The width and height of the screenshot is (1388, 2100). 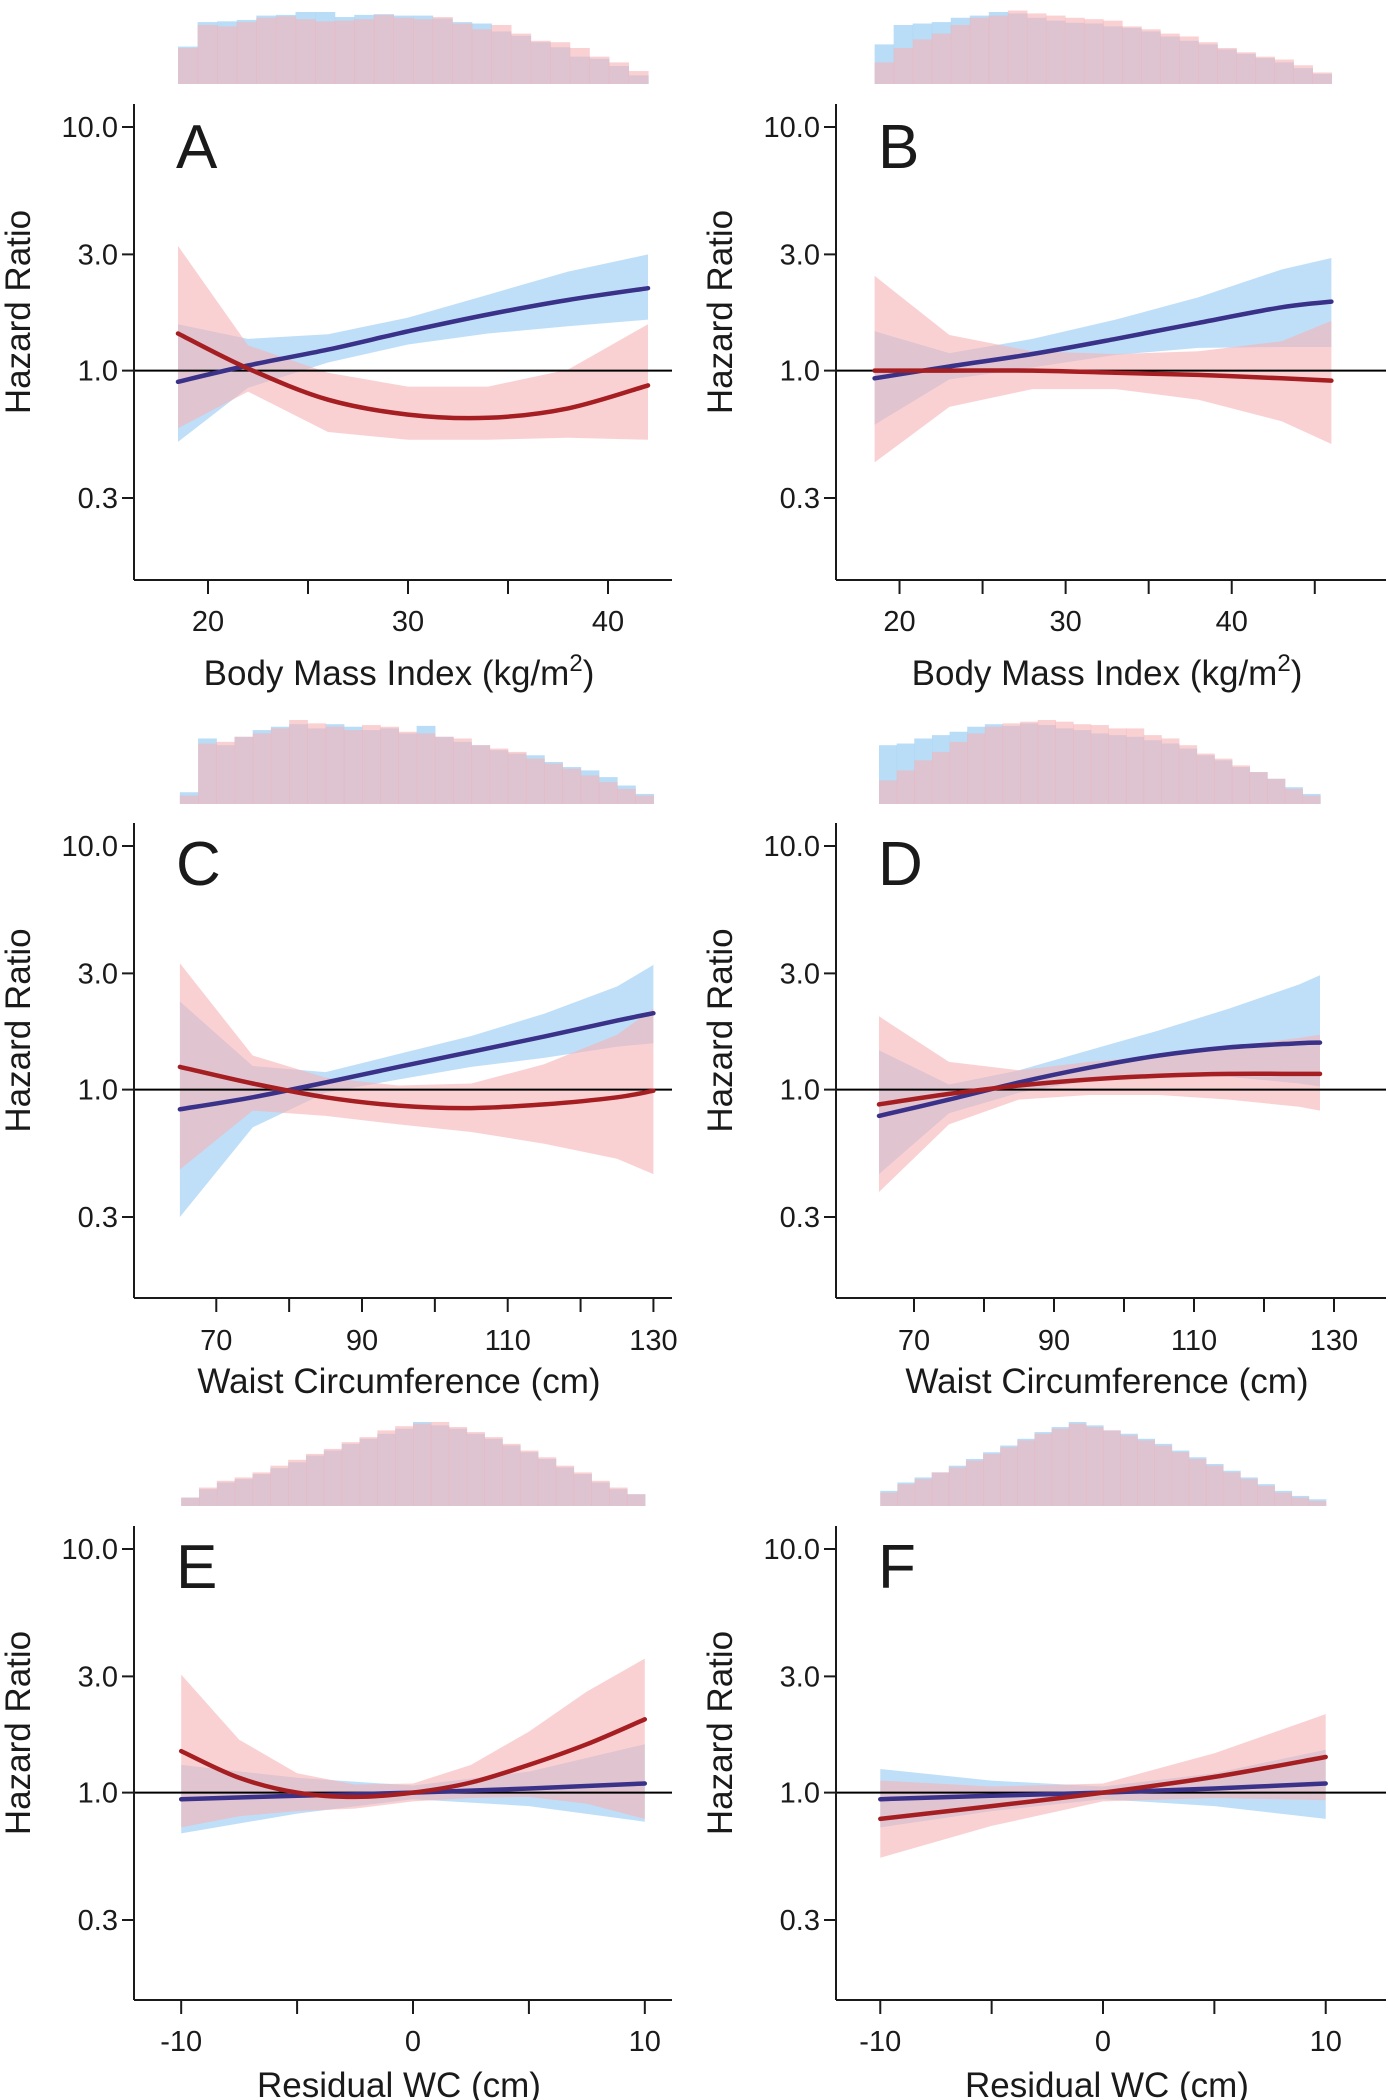 I want to click on x-axis-title-tail: ), so click(x=1297, y=673).